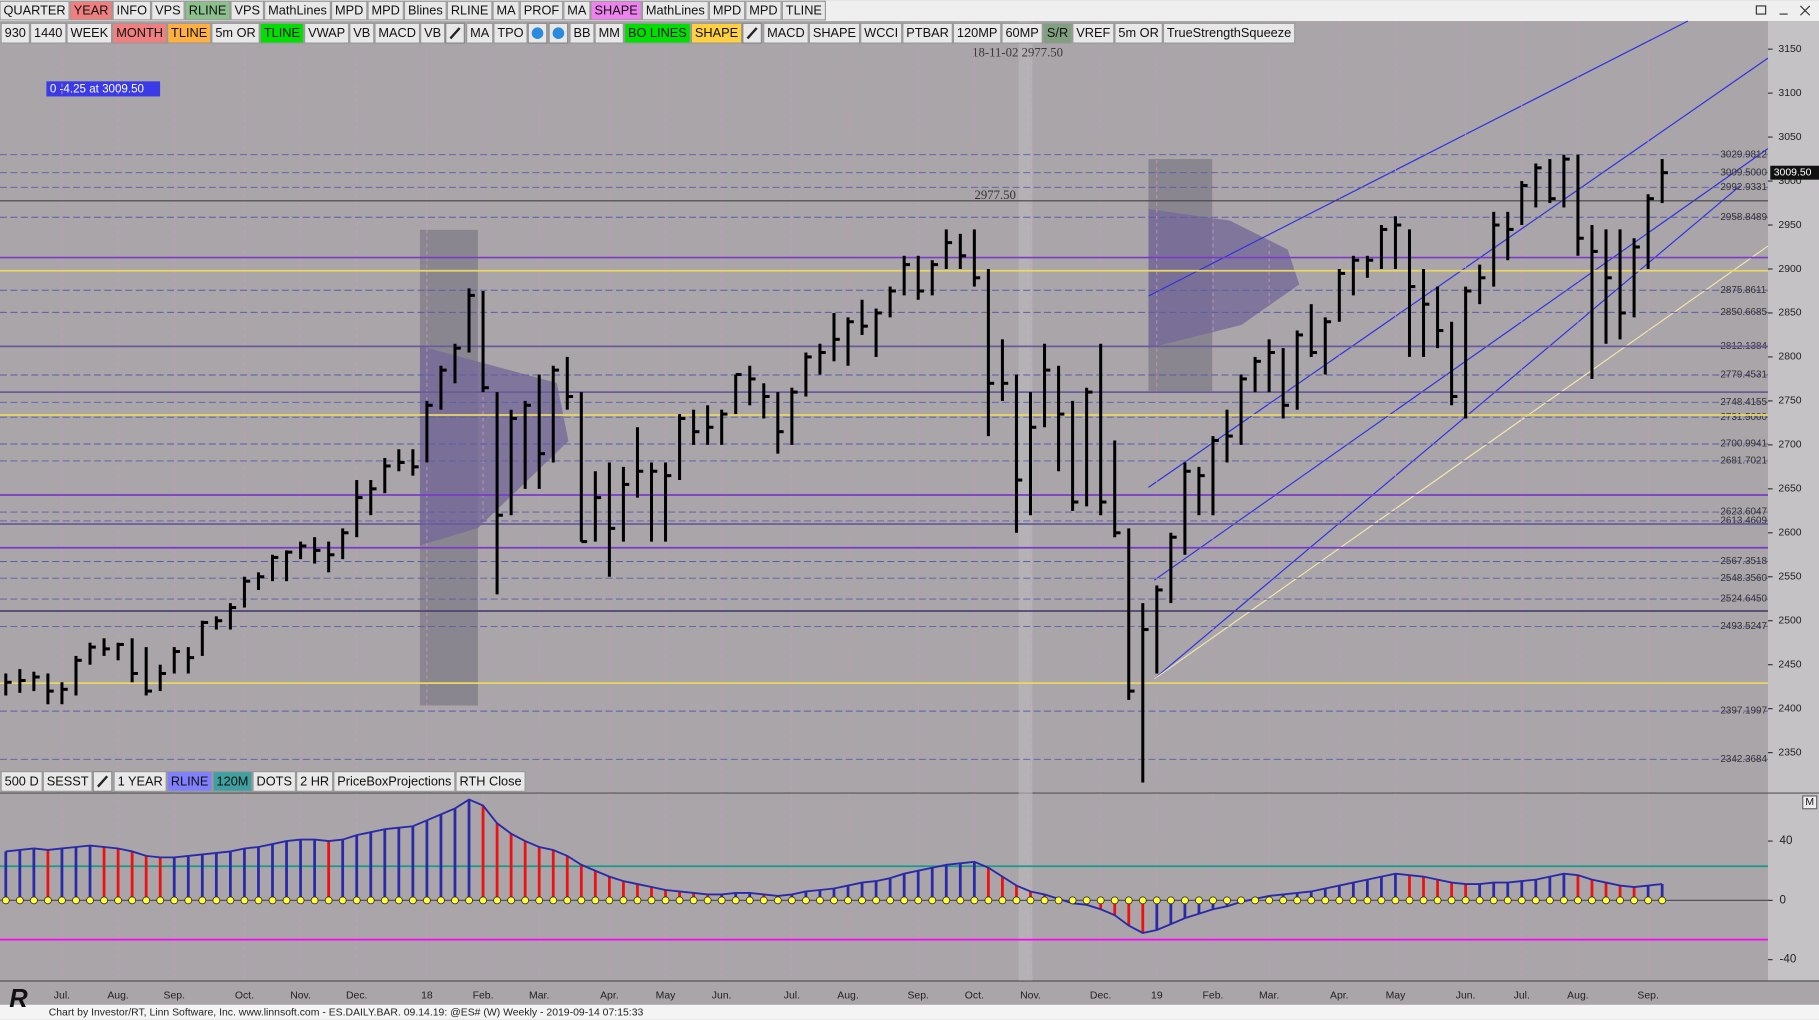 The width and height of the screenshot is (1819, 1020). I want to click on toolbar-button-label: TrueStrengthSqueeze, so click(1229, 32).